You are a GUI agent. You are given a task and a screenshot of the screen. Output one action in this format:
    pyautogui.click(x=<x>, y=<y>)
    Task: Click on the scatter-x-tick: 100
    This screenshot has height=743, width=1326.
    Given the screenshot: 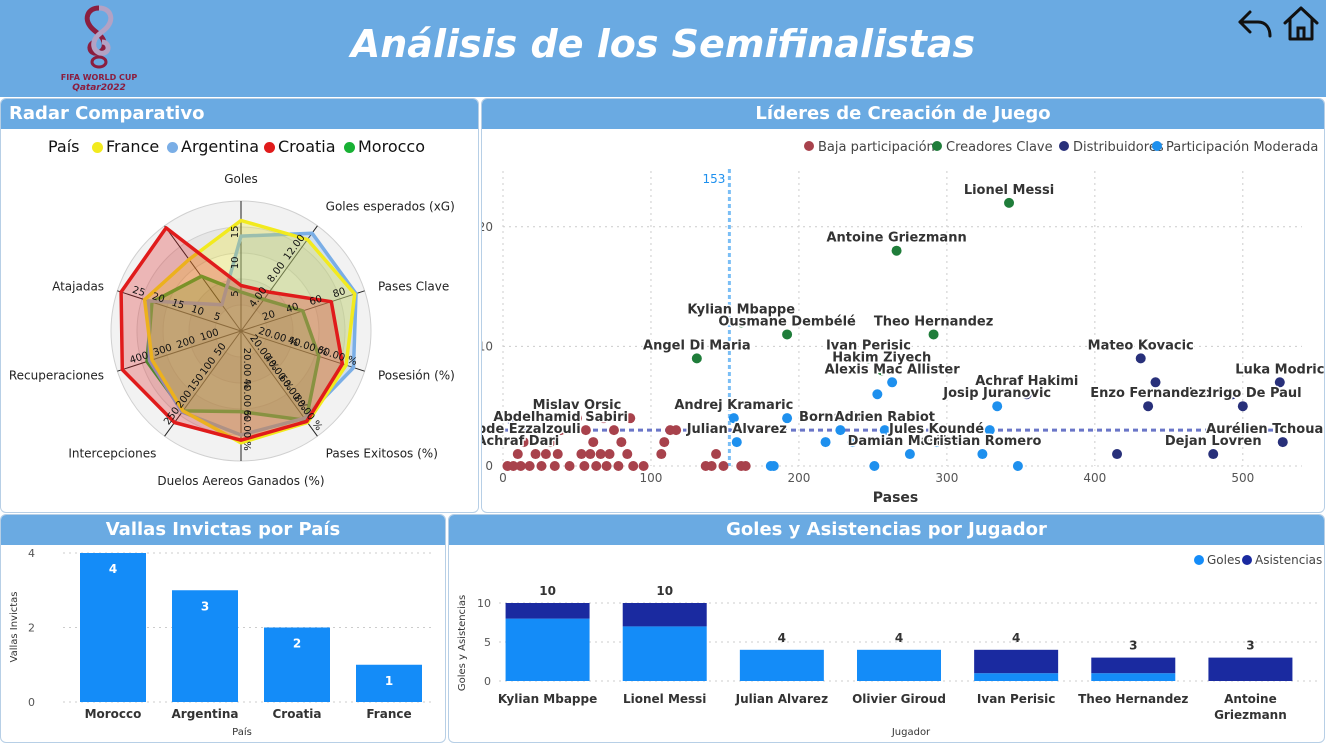 What is the action you would take?
    pyautogui.click(x=651, y=478)
    